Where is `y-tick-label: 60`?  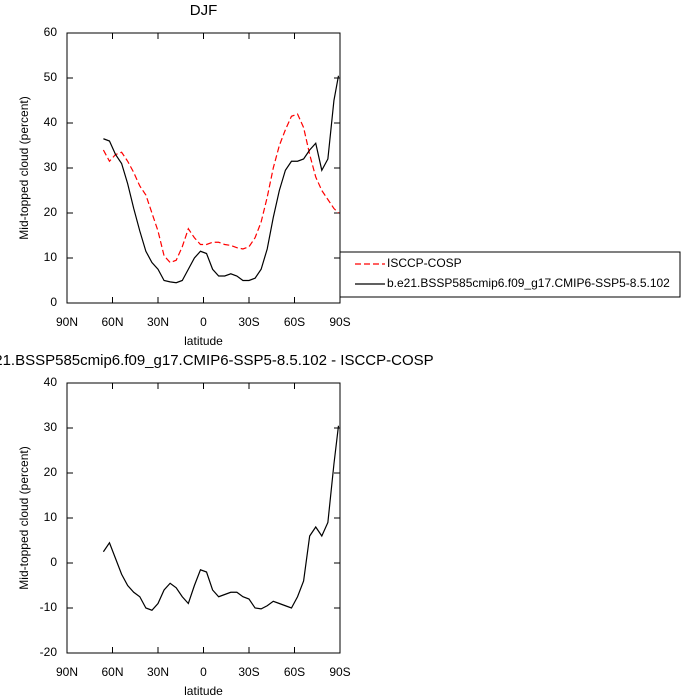
y-tick-label: 60 is located at coordinates (51, 32).